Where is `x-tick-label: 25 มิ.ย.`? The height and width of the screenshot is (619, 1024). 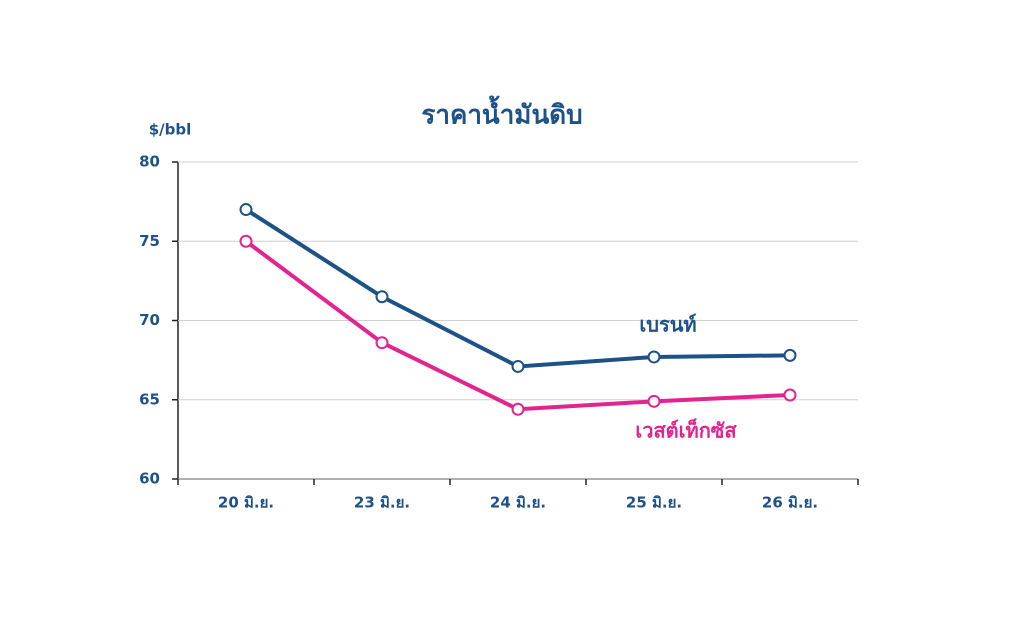
x-tick-label: 25 มิ.ย. is located at coordinates (654, 503).